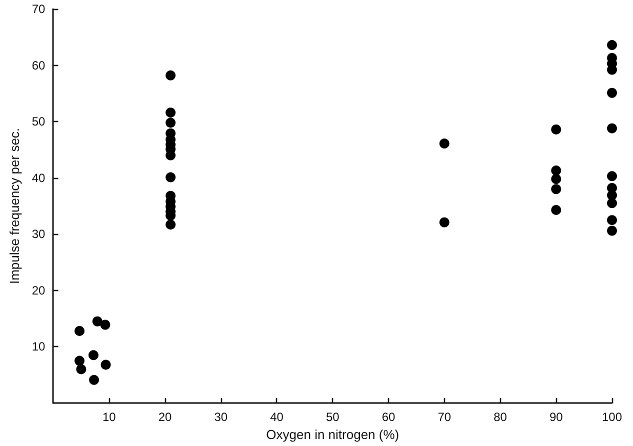  What do you see at coordinates (333, 434) in the screenshot?
I see `x-axis-title: Oxygen in nitrogen (%)` at bounding box center [333, 434].